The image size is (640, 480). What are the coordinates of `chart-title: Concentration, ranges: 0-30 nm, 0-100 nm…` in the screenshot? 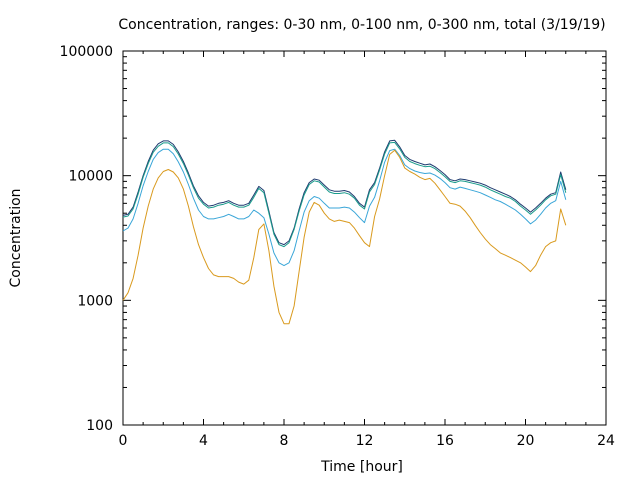 It's located at (361, 25).